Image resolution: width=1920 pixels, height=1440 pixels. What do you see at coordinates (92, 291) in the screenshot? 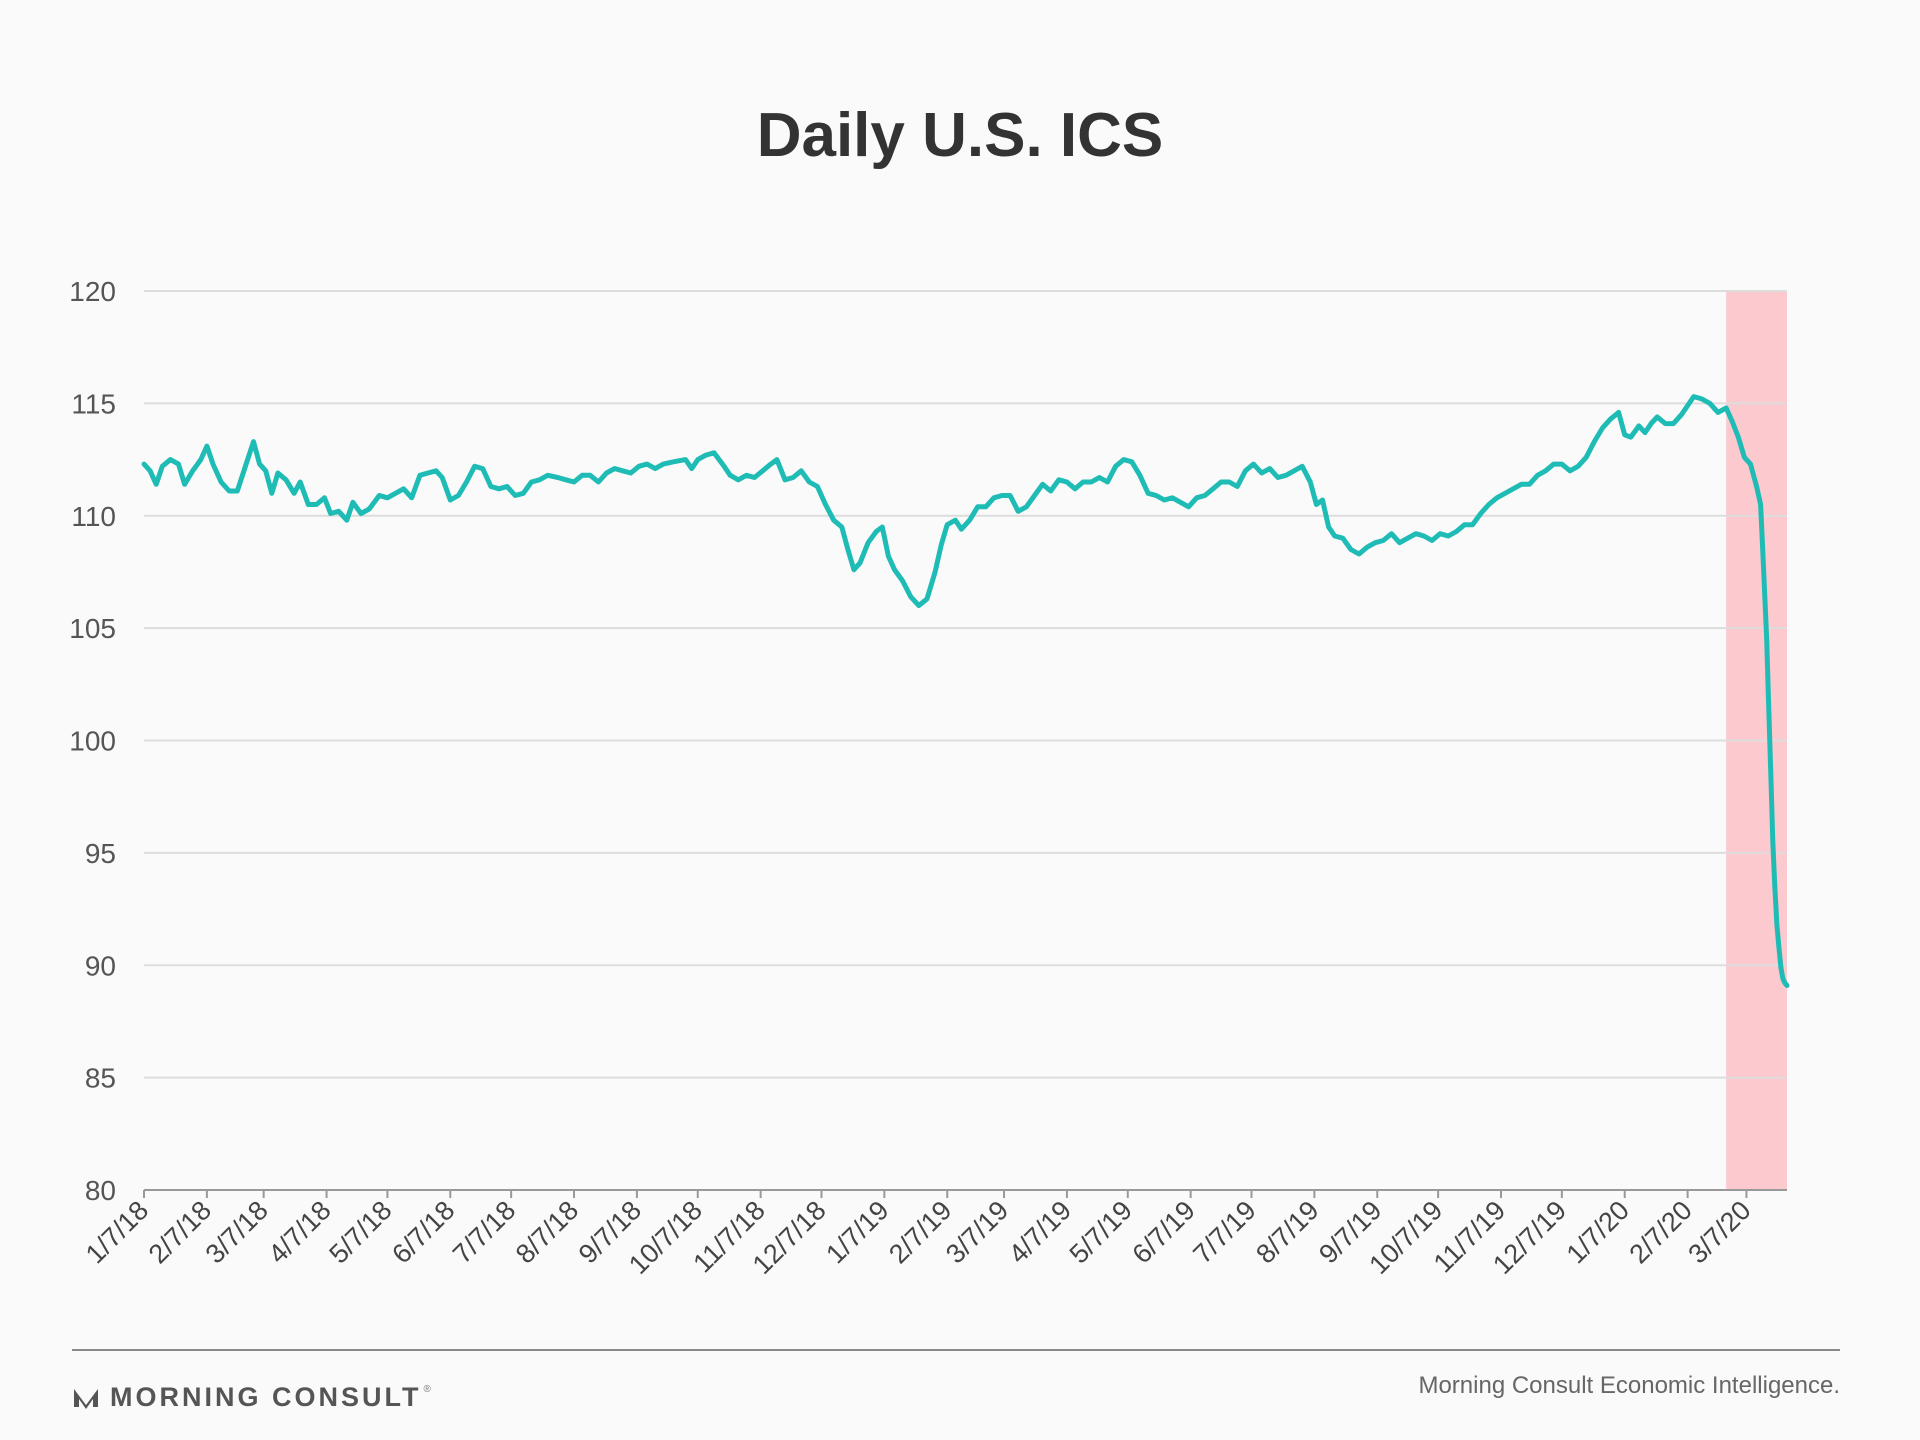
I see `y-tick-label-120: 120` at bounding box center [92, 291].